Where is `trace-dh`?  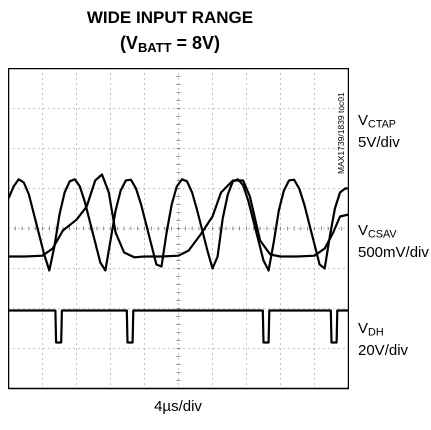 trace-dh is located at coordinates (178, 326).